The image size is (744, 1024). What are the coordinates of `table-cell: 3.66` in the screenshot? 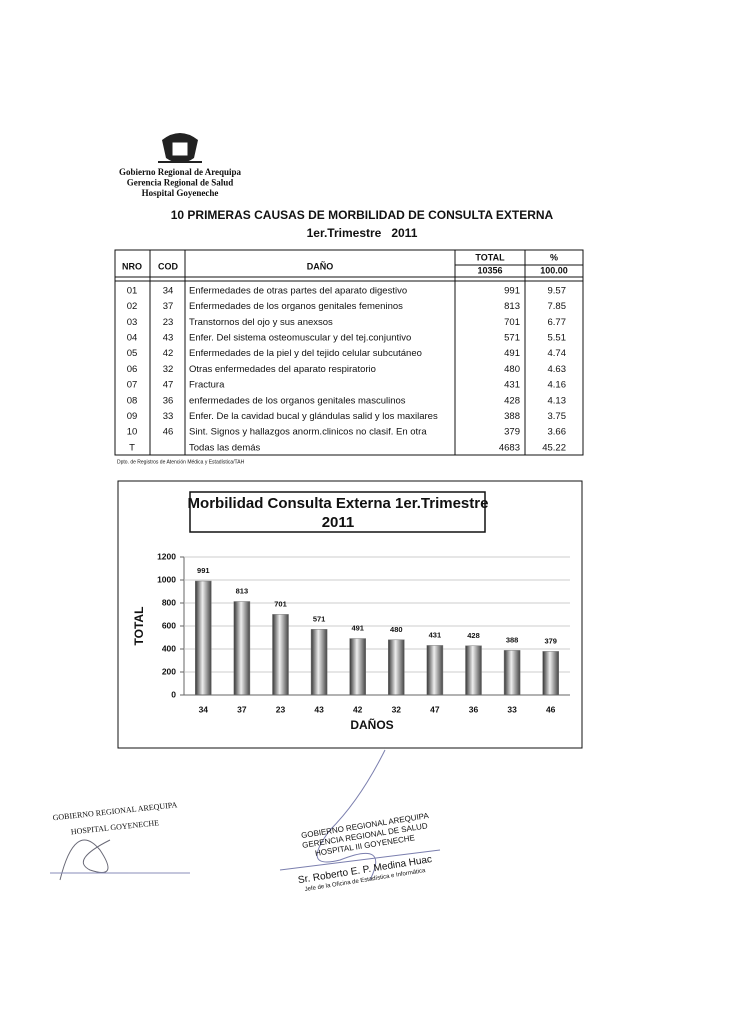 It's located at (557, 432).